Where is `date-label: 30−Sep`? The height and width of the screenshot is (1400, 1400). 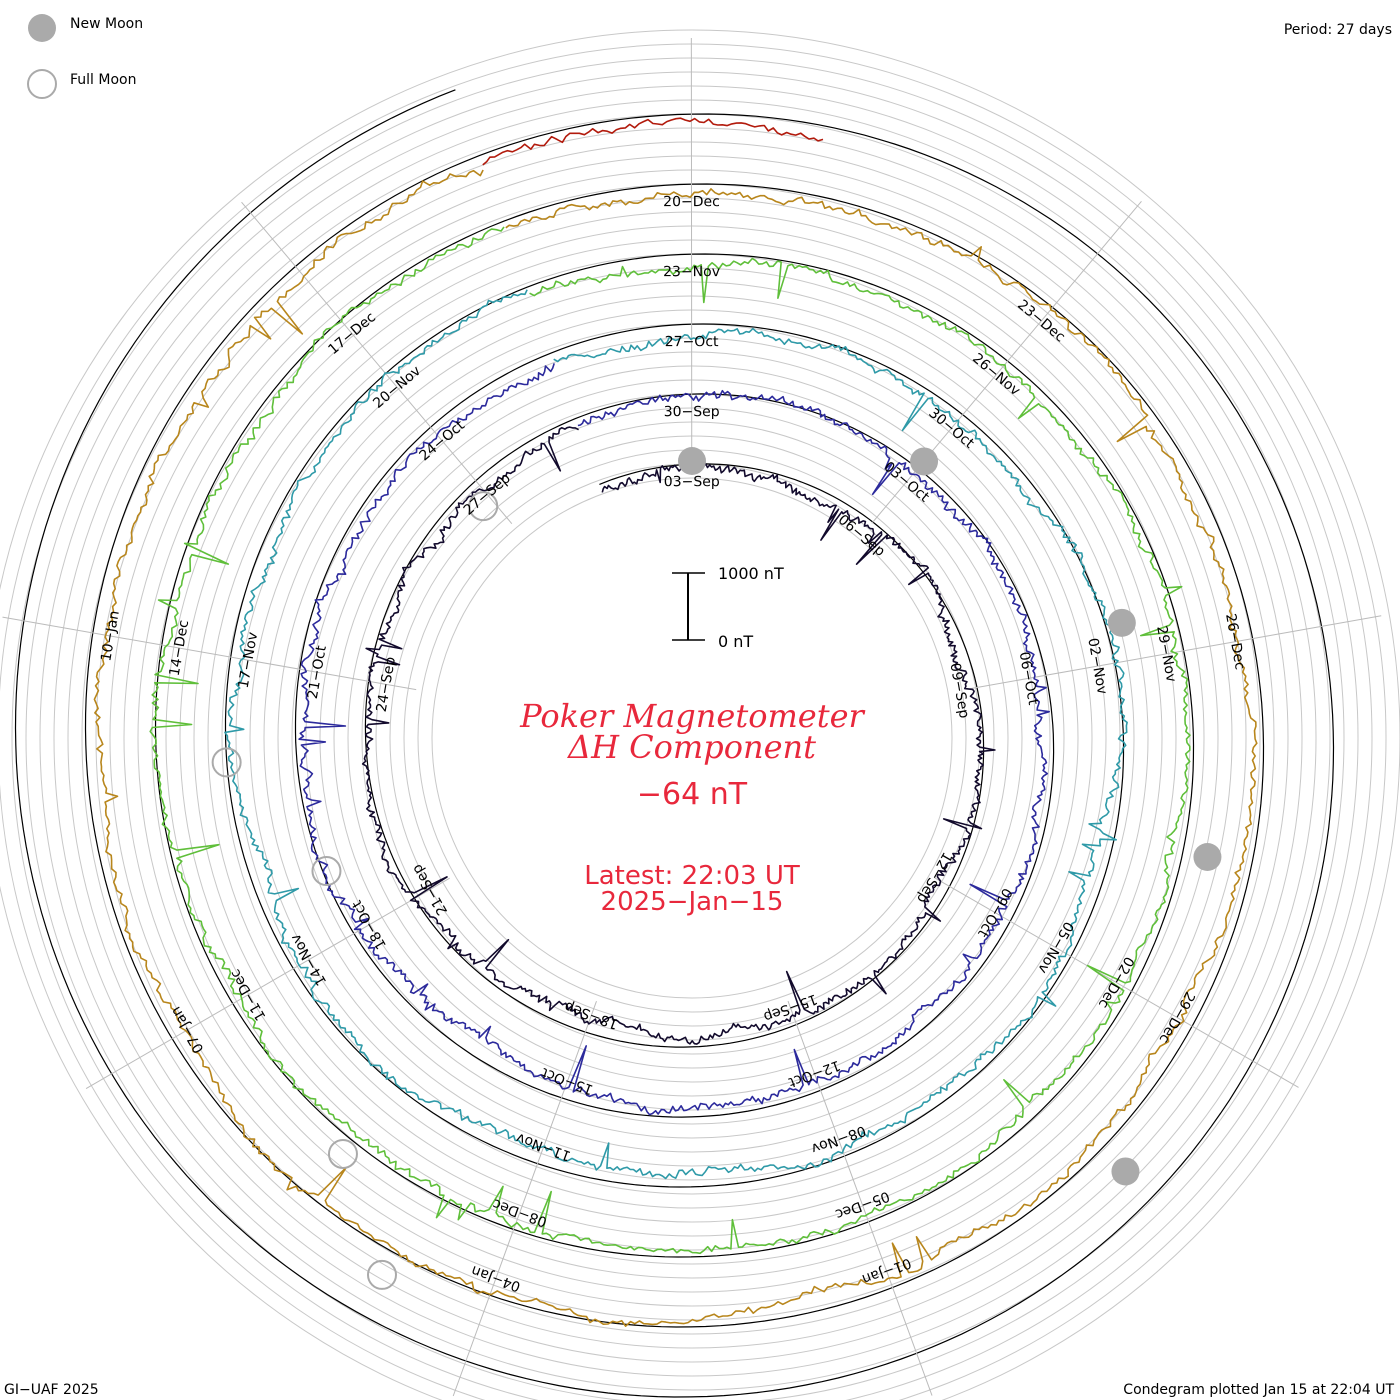
date-label: 30−Sep is located at coordinates (692, 412).